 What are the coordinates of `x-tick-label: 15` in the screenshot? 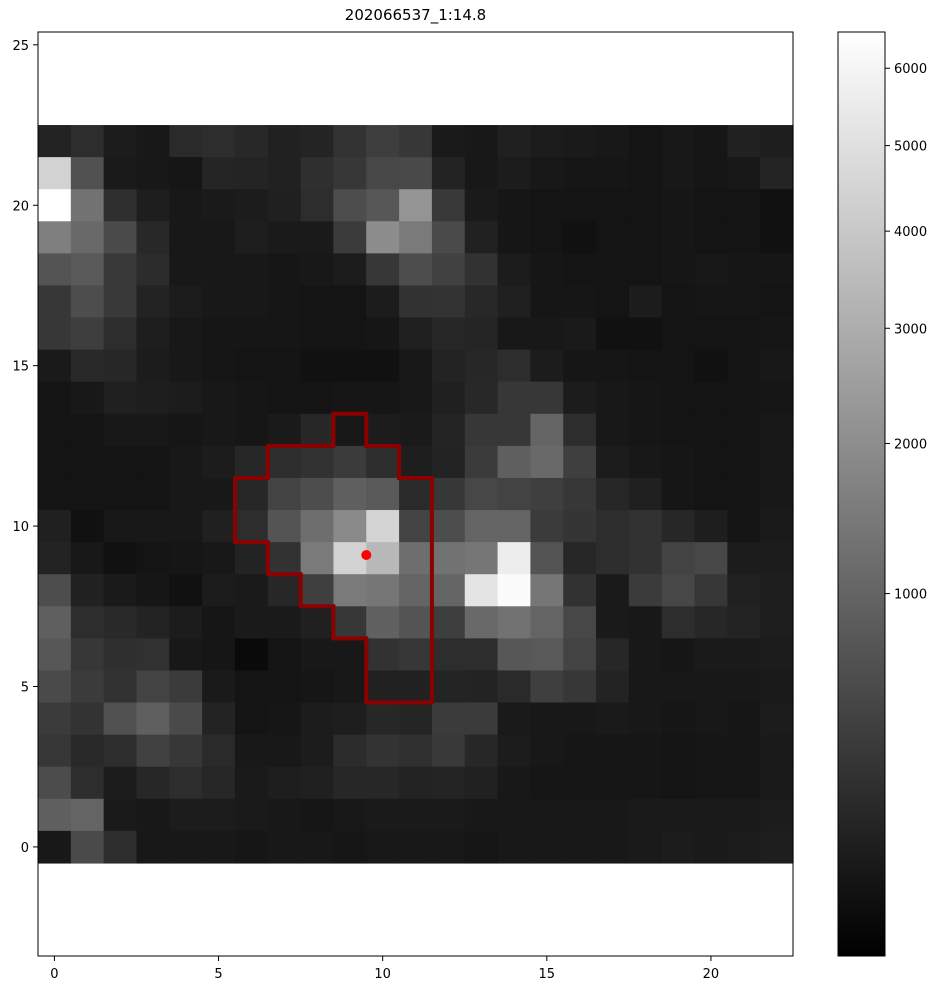 It's located at (547, 974).